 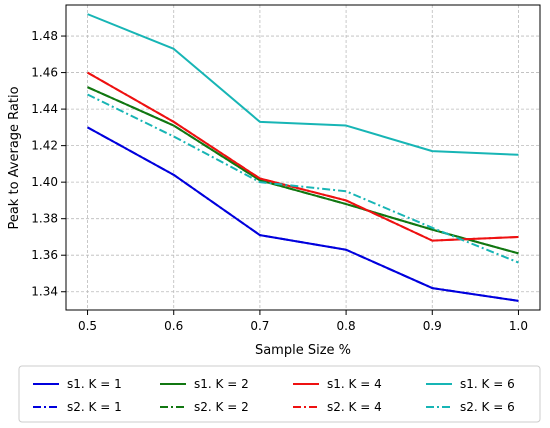 I want to click on y-tick-label: 1.48, so click(x=44, y=36).